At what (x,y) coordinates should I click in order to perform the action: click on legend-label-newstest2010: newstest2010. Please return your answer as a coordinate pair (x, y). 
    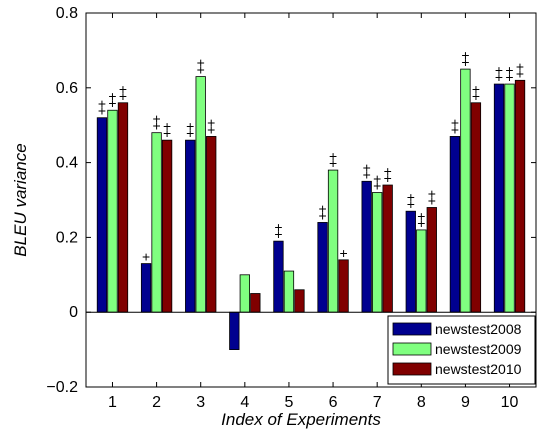
    Looking at the image, I should click on (478, 369).